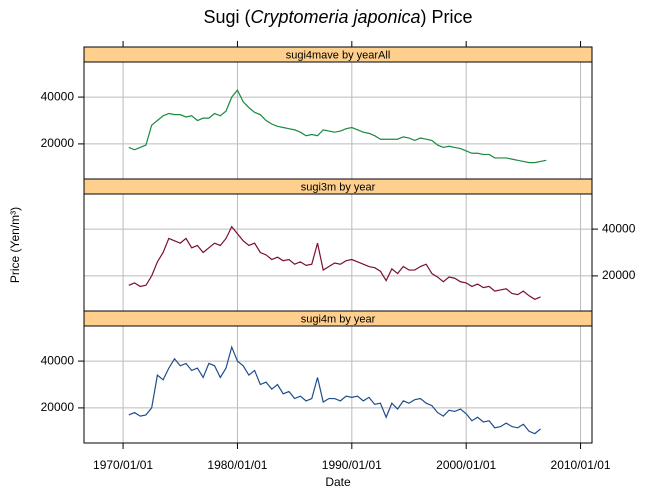 The image size is (647, 493). Describe the element at coordinates (226, 17) in the screenshot. I see `title-part: Sugi (` at that location.